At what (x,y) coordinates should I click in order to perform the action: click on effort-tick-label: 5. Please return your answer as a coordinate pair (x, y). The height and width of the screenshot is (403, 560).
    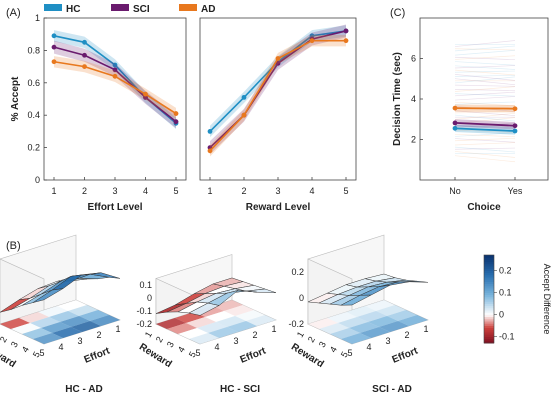
    Looking at the image, I should click on (349, 353).